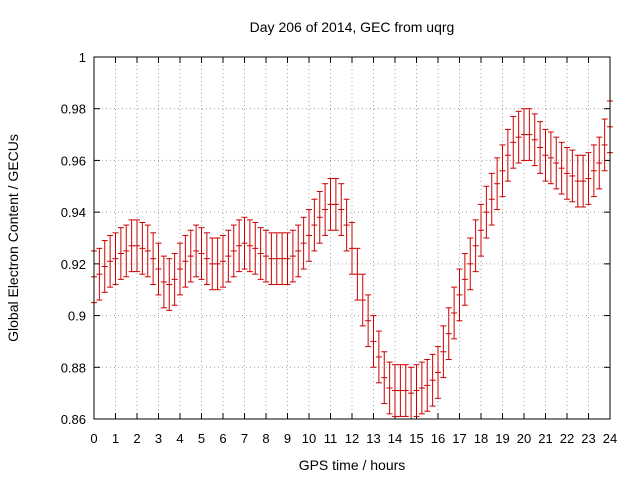 The width and height of the screenshot is (640, 480). I want to click on x-tick-label: 18, so click(481, 438).